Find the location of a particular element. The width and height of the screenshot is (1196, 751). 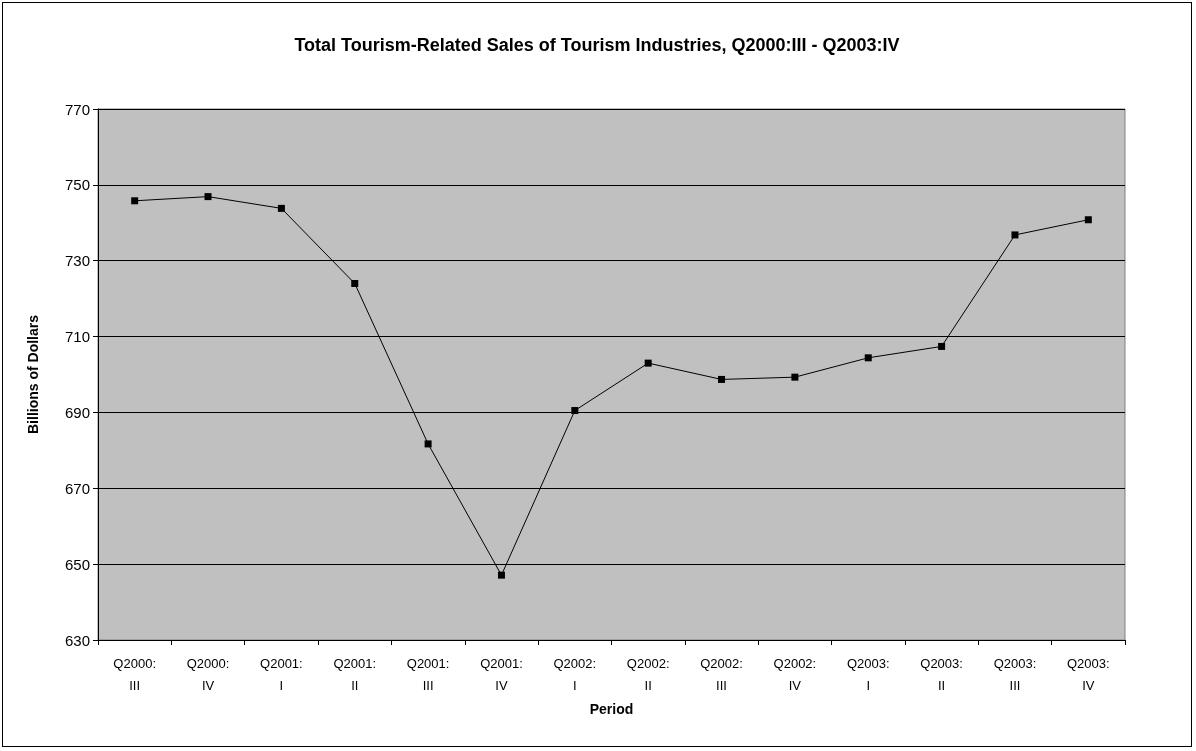

x-tick-label: Q2001: IV is located at coordinates (501, 674).